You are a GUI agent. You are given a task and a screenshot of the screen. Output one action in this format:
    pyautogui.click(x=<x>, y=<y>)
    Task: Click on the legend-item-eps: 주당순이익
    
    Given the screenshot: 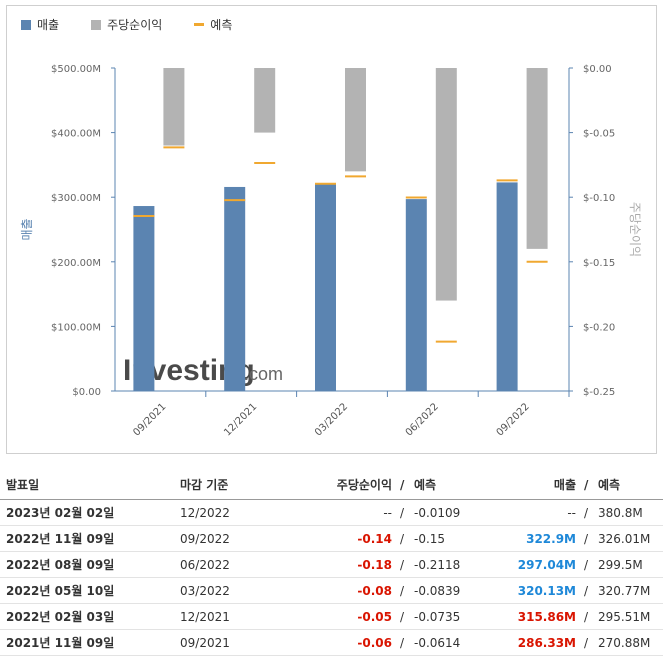 What is the action you would take?
    pyautogui.click(x=126, y=24)
    